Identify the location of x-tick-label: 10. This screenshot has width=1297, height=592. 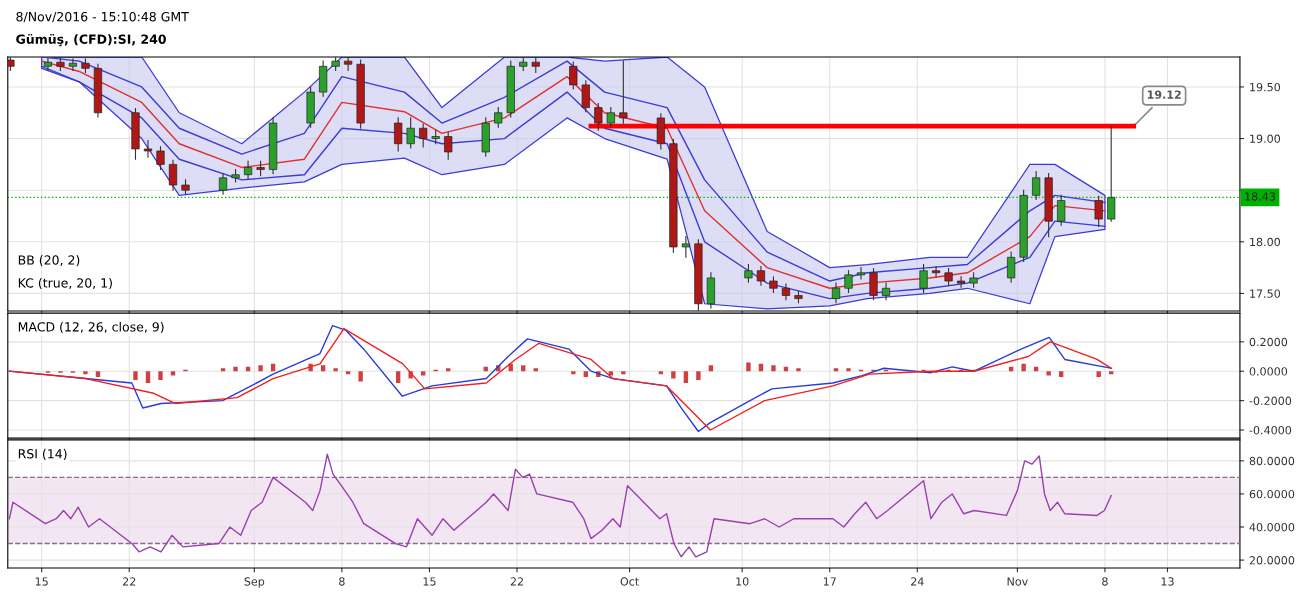
(742, 581).